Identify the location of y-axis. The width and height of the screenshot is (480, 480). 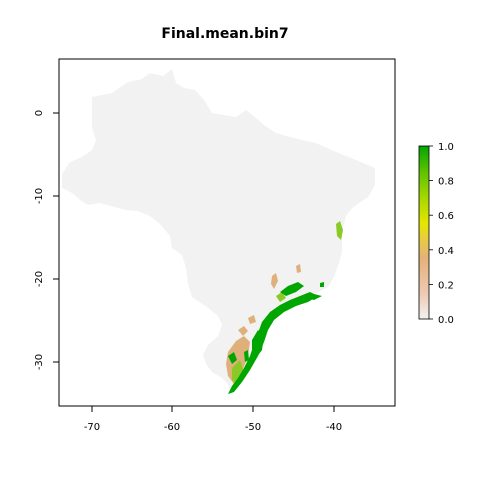
(56, 237).